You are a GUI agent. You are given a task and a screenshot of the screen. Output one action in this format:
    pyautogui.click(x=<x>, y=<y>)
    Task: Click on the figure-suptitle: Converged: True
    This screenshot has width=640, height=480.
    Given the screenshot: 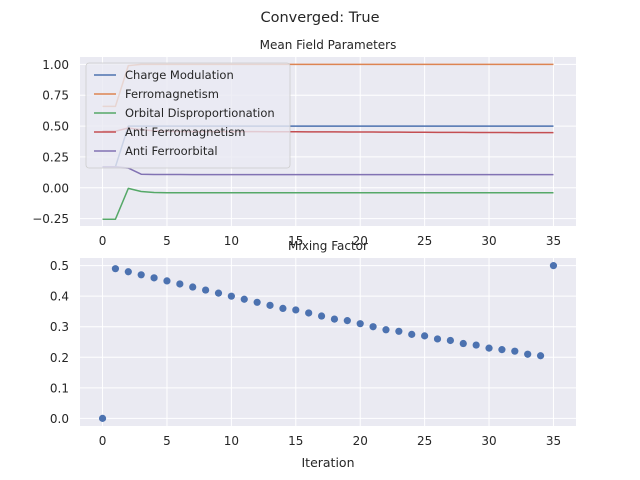 What is the action you would take?
    pyautogui.click(x=319, y=18)
    